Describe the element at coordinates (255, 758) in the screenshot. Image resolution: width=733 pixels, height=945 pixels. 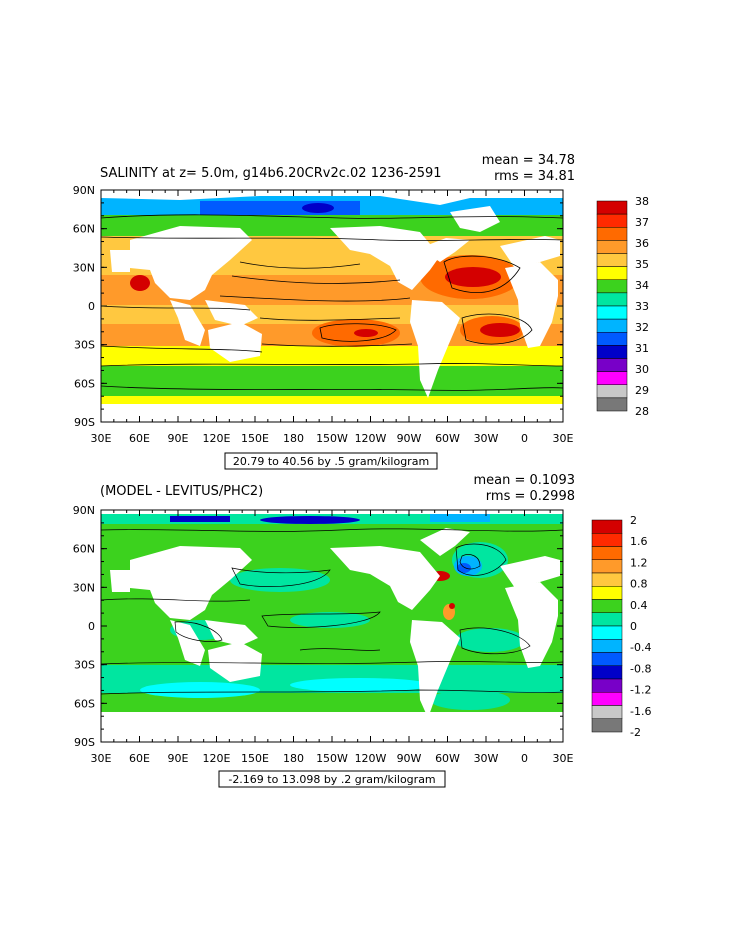
I see `lon-tick-label: 150E` at that location.